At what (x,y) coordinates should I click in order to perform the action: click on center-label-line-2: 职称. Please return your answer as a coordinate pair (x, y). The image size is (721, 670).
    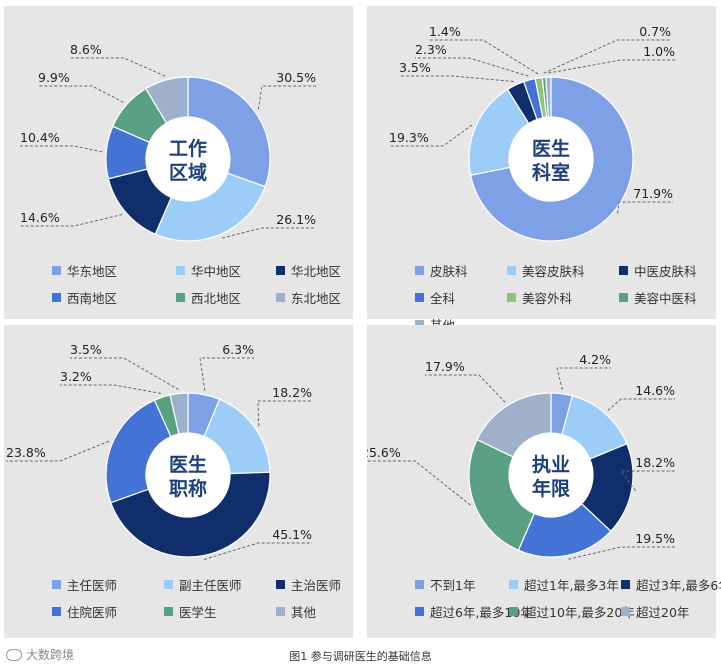
    Looking at the image, I should click on (188, 488).